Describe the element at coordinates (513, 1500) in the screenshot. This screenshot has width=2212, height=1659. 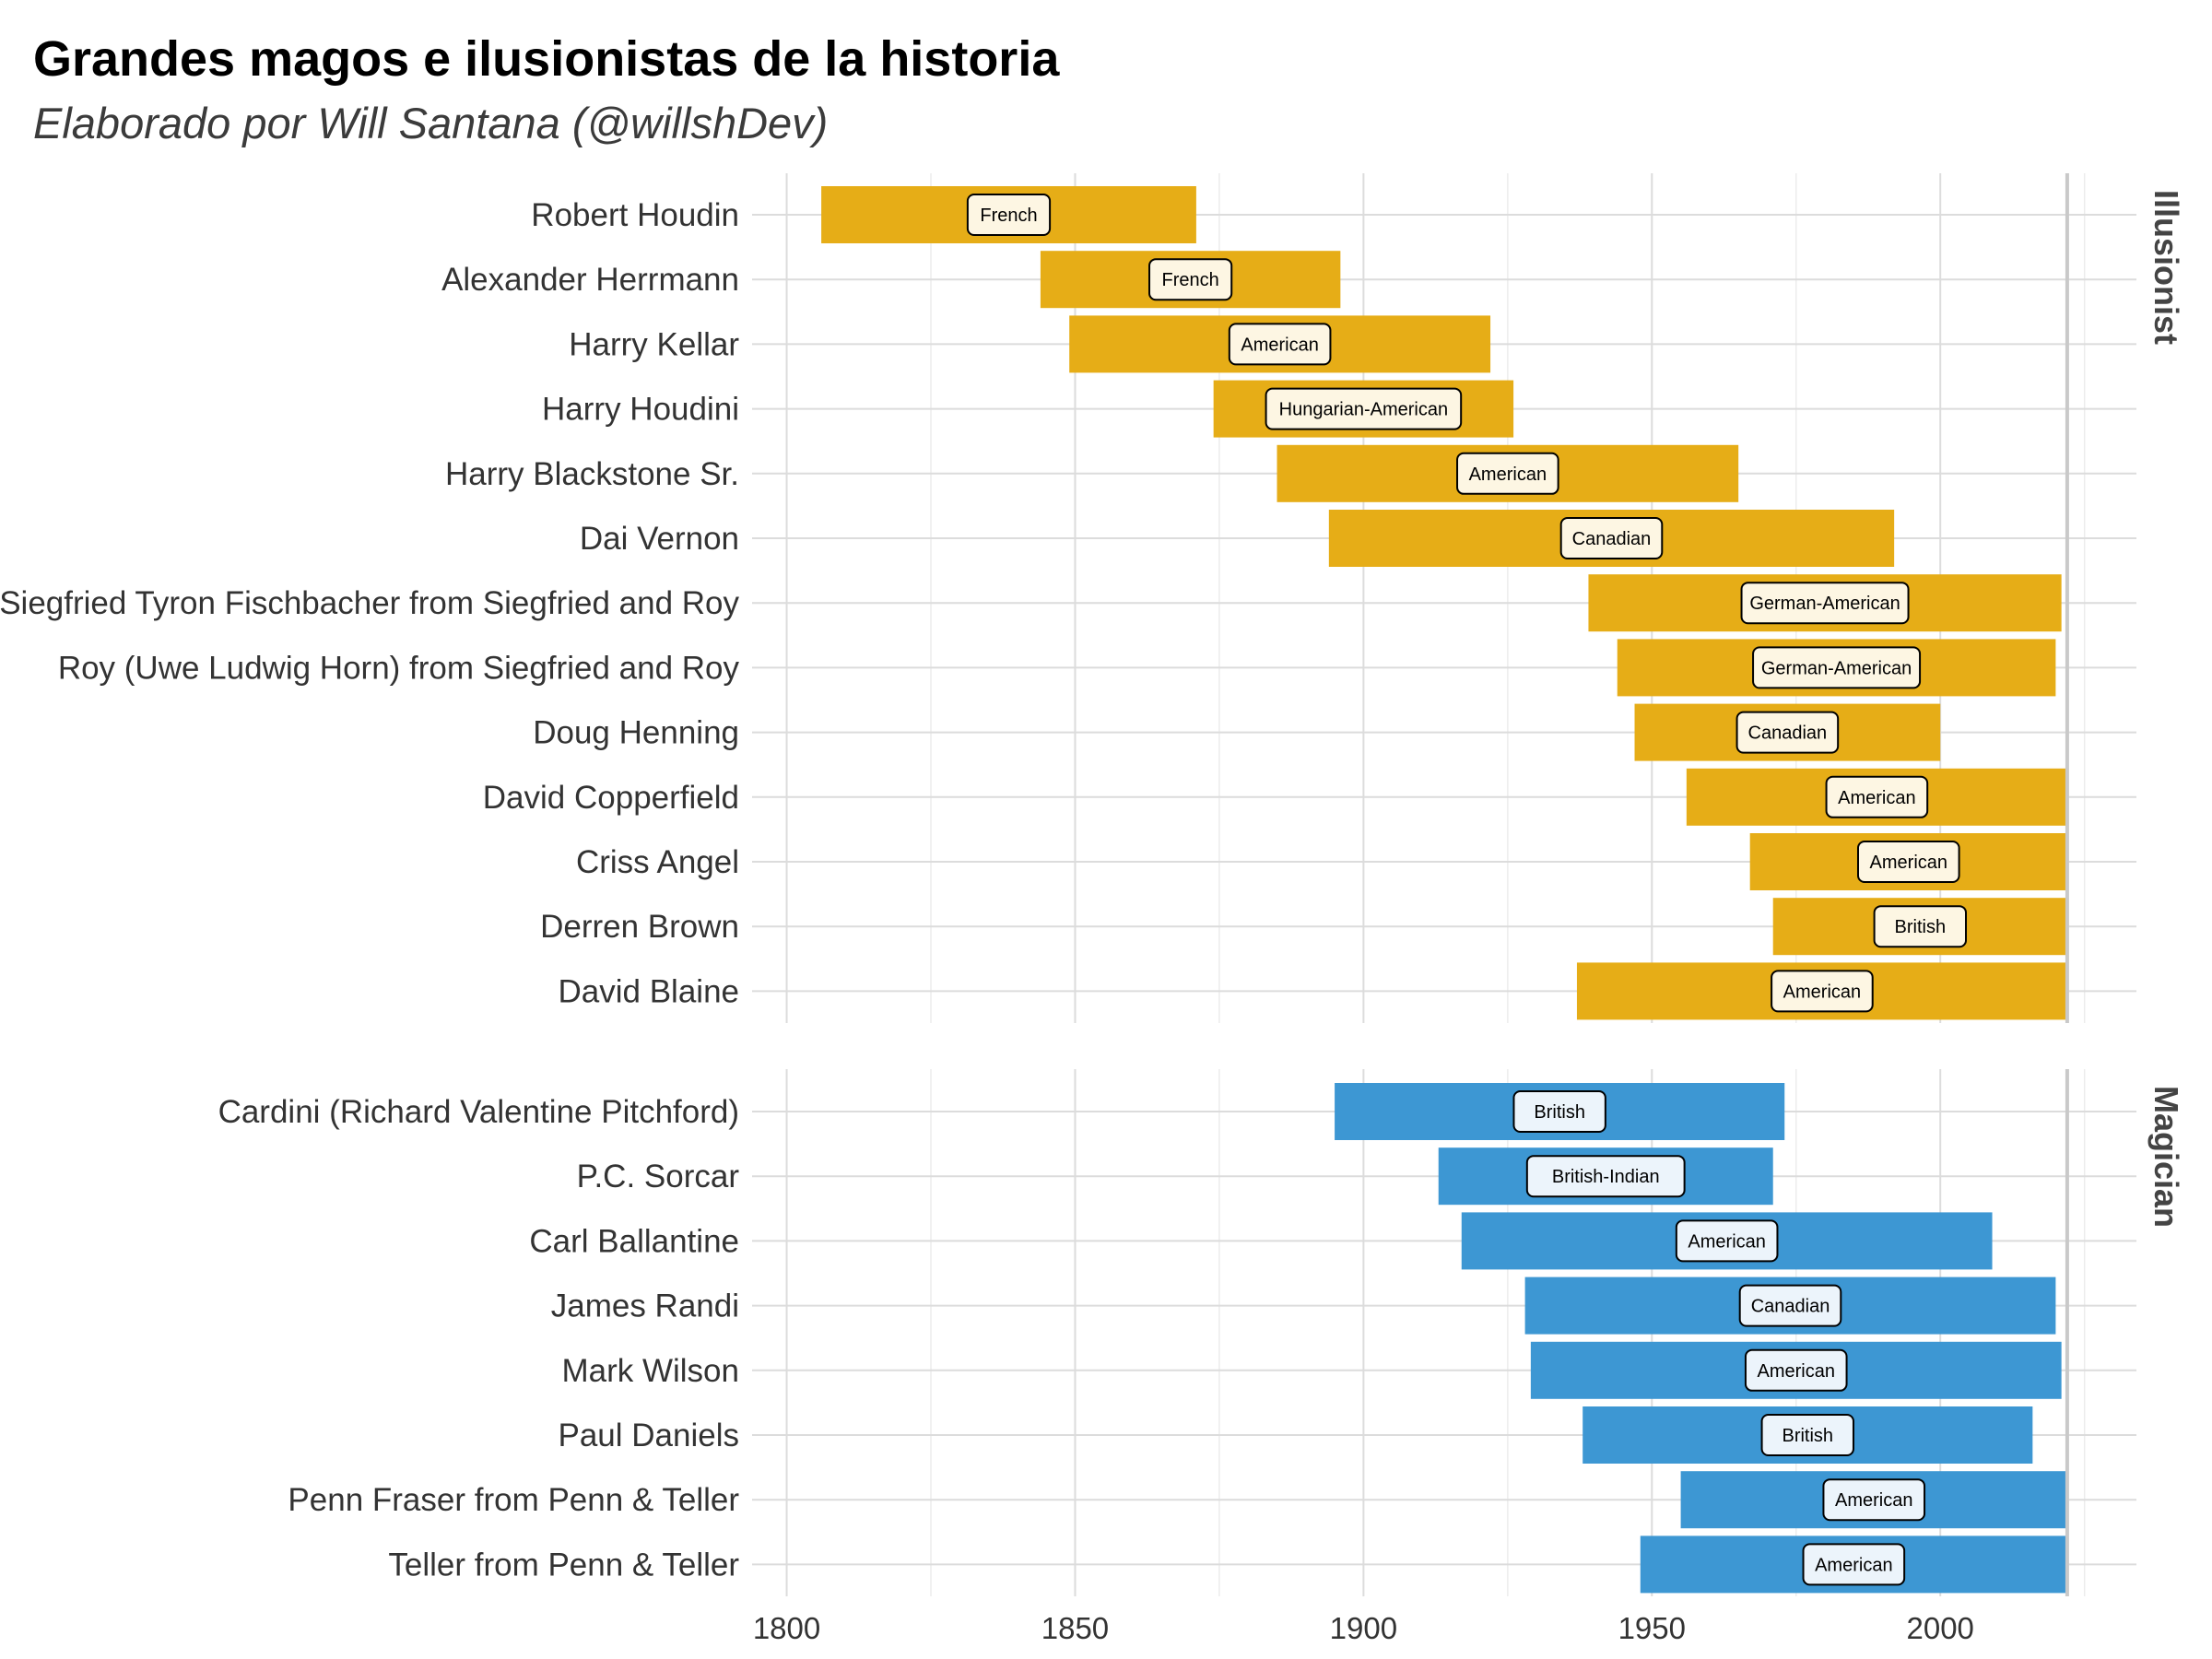
I see `y-tick-label: Penn Fraser from Penn & Teller` at that location.